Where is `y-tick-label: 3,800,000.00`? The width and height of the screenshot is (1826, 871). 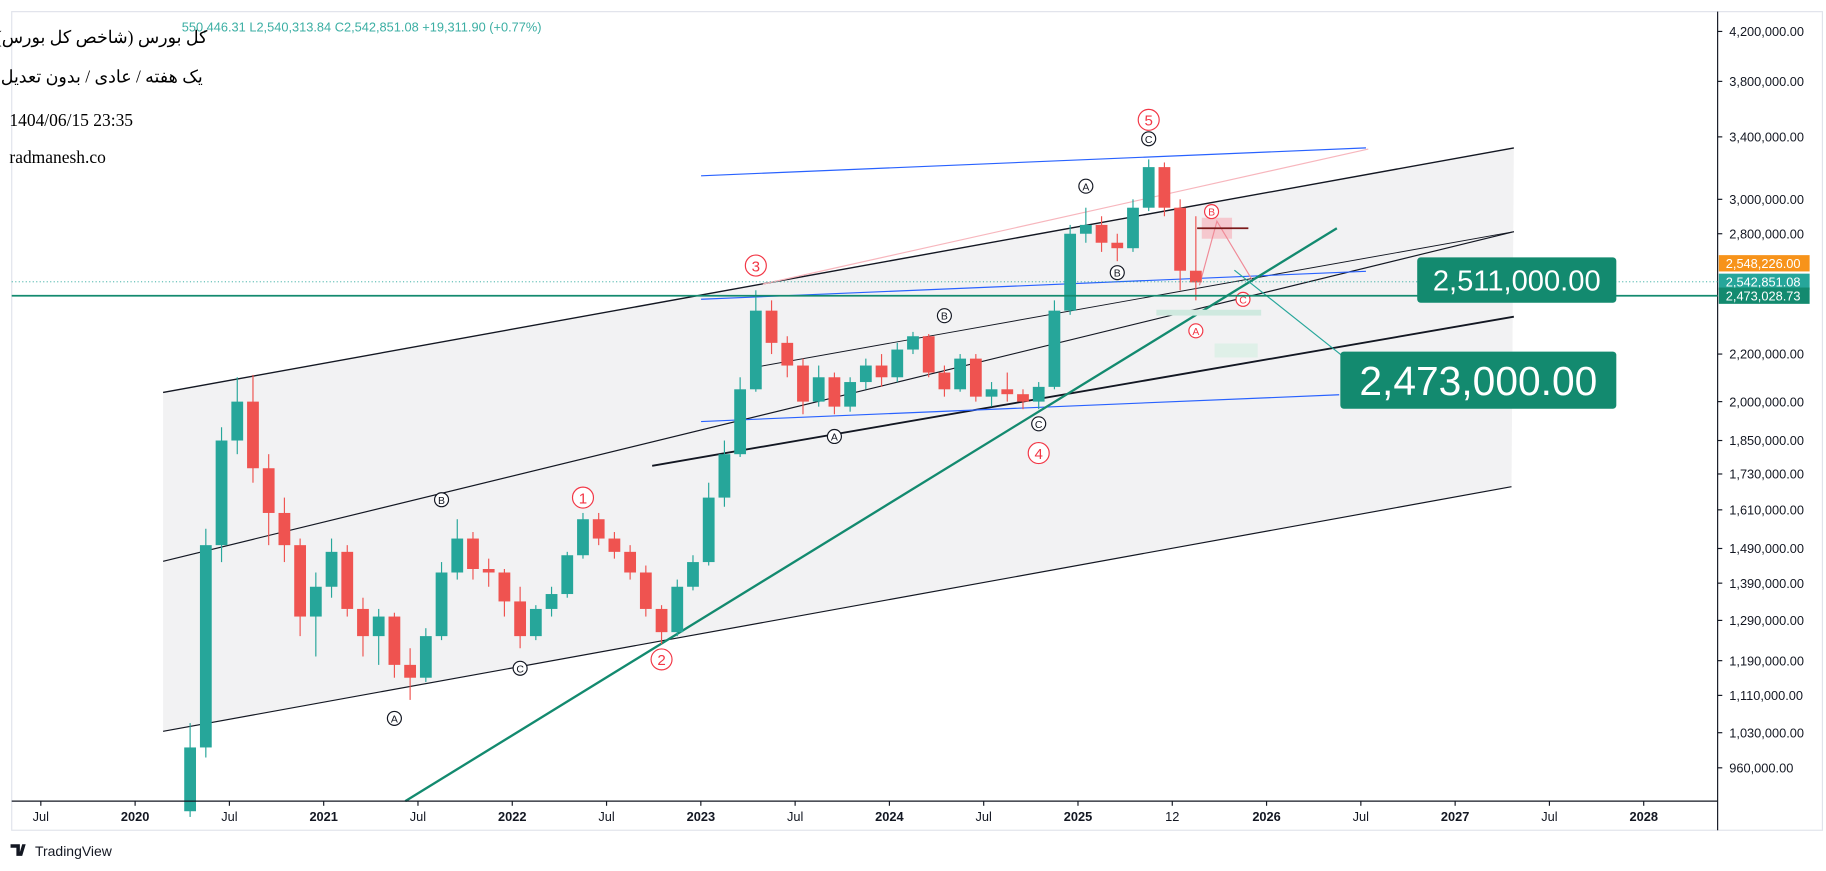 y-tick-label: 3,800,000.00 is located at coordinates (1766, 81).